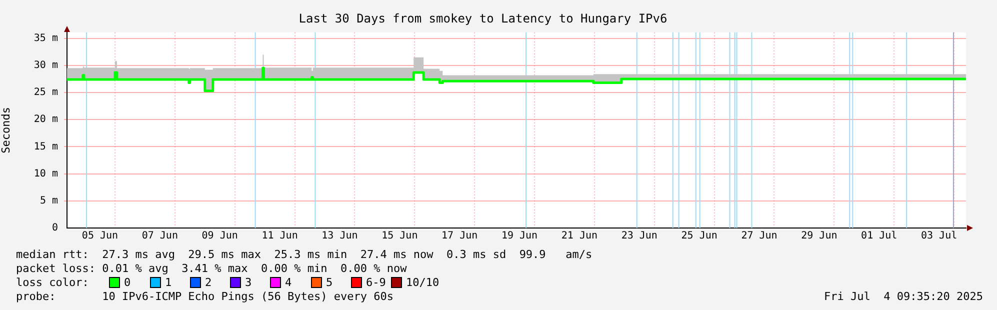 The height and width of the screenshot is (310, 997). I want to click on x-tick-label: 07 Jun, so click(160, 236).